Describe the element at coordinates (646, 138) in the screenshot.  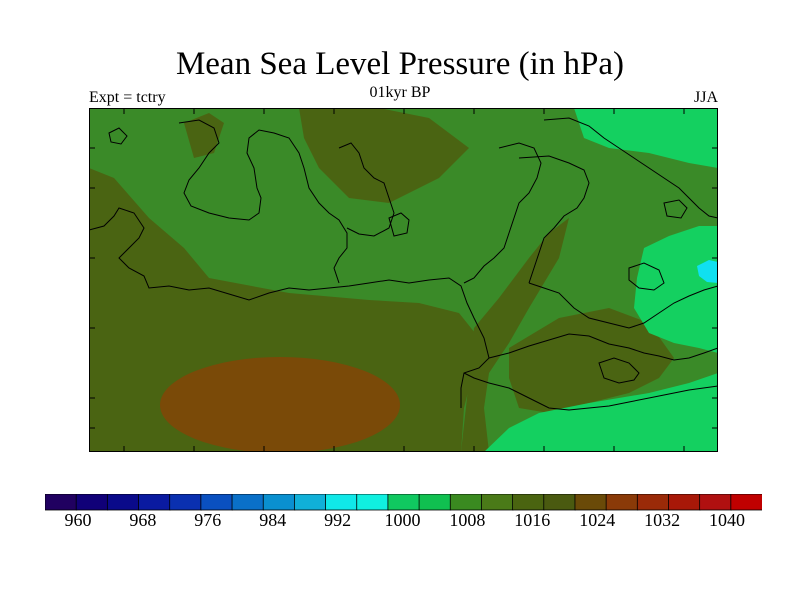
I see `pressure-region-low-northeast` at that location.